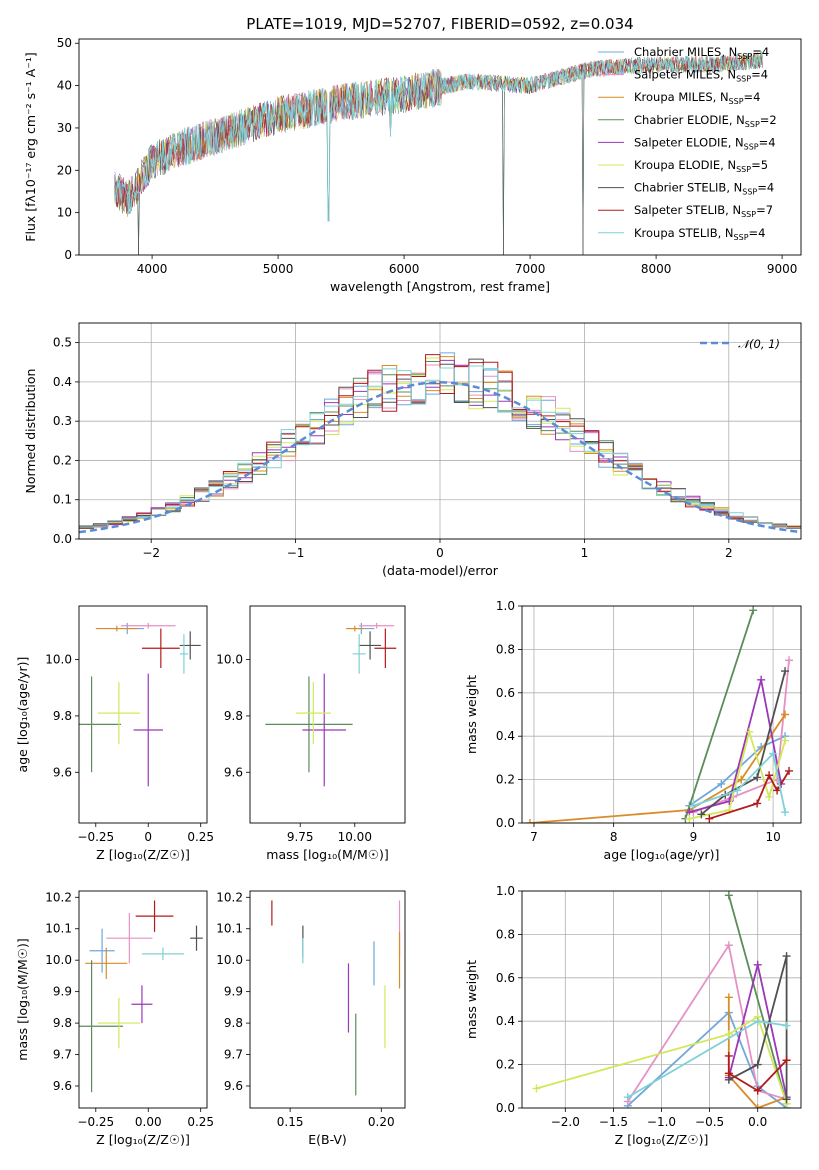 This screenshot has height=1170, width=819. Describe the element at coordinates (709, 1122) in the screenshot. I see `x-tick-label: −0.5` at that location.